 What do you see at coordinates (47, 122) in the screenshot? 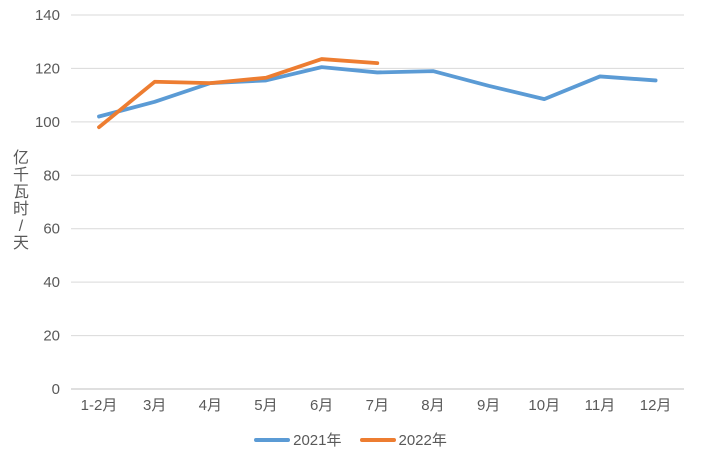
I see `y-tick-label: 100` at bounding box center [47, 122].